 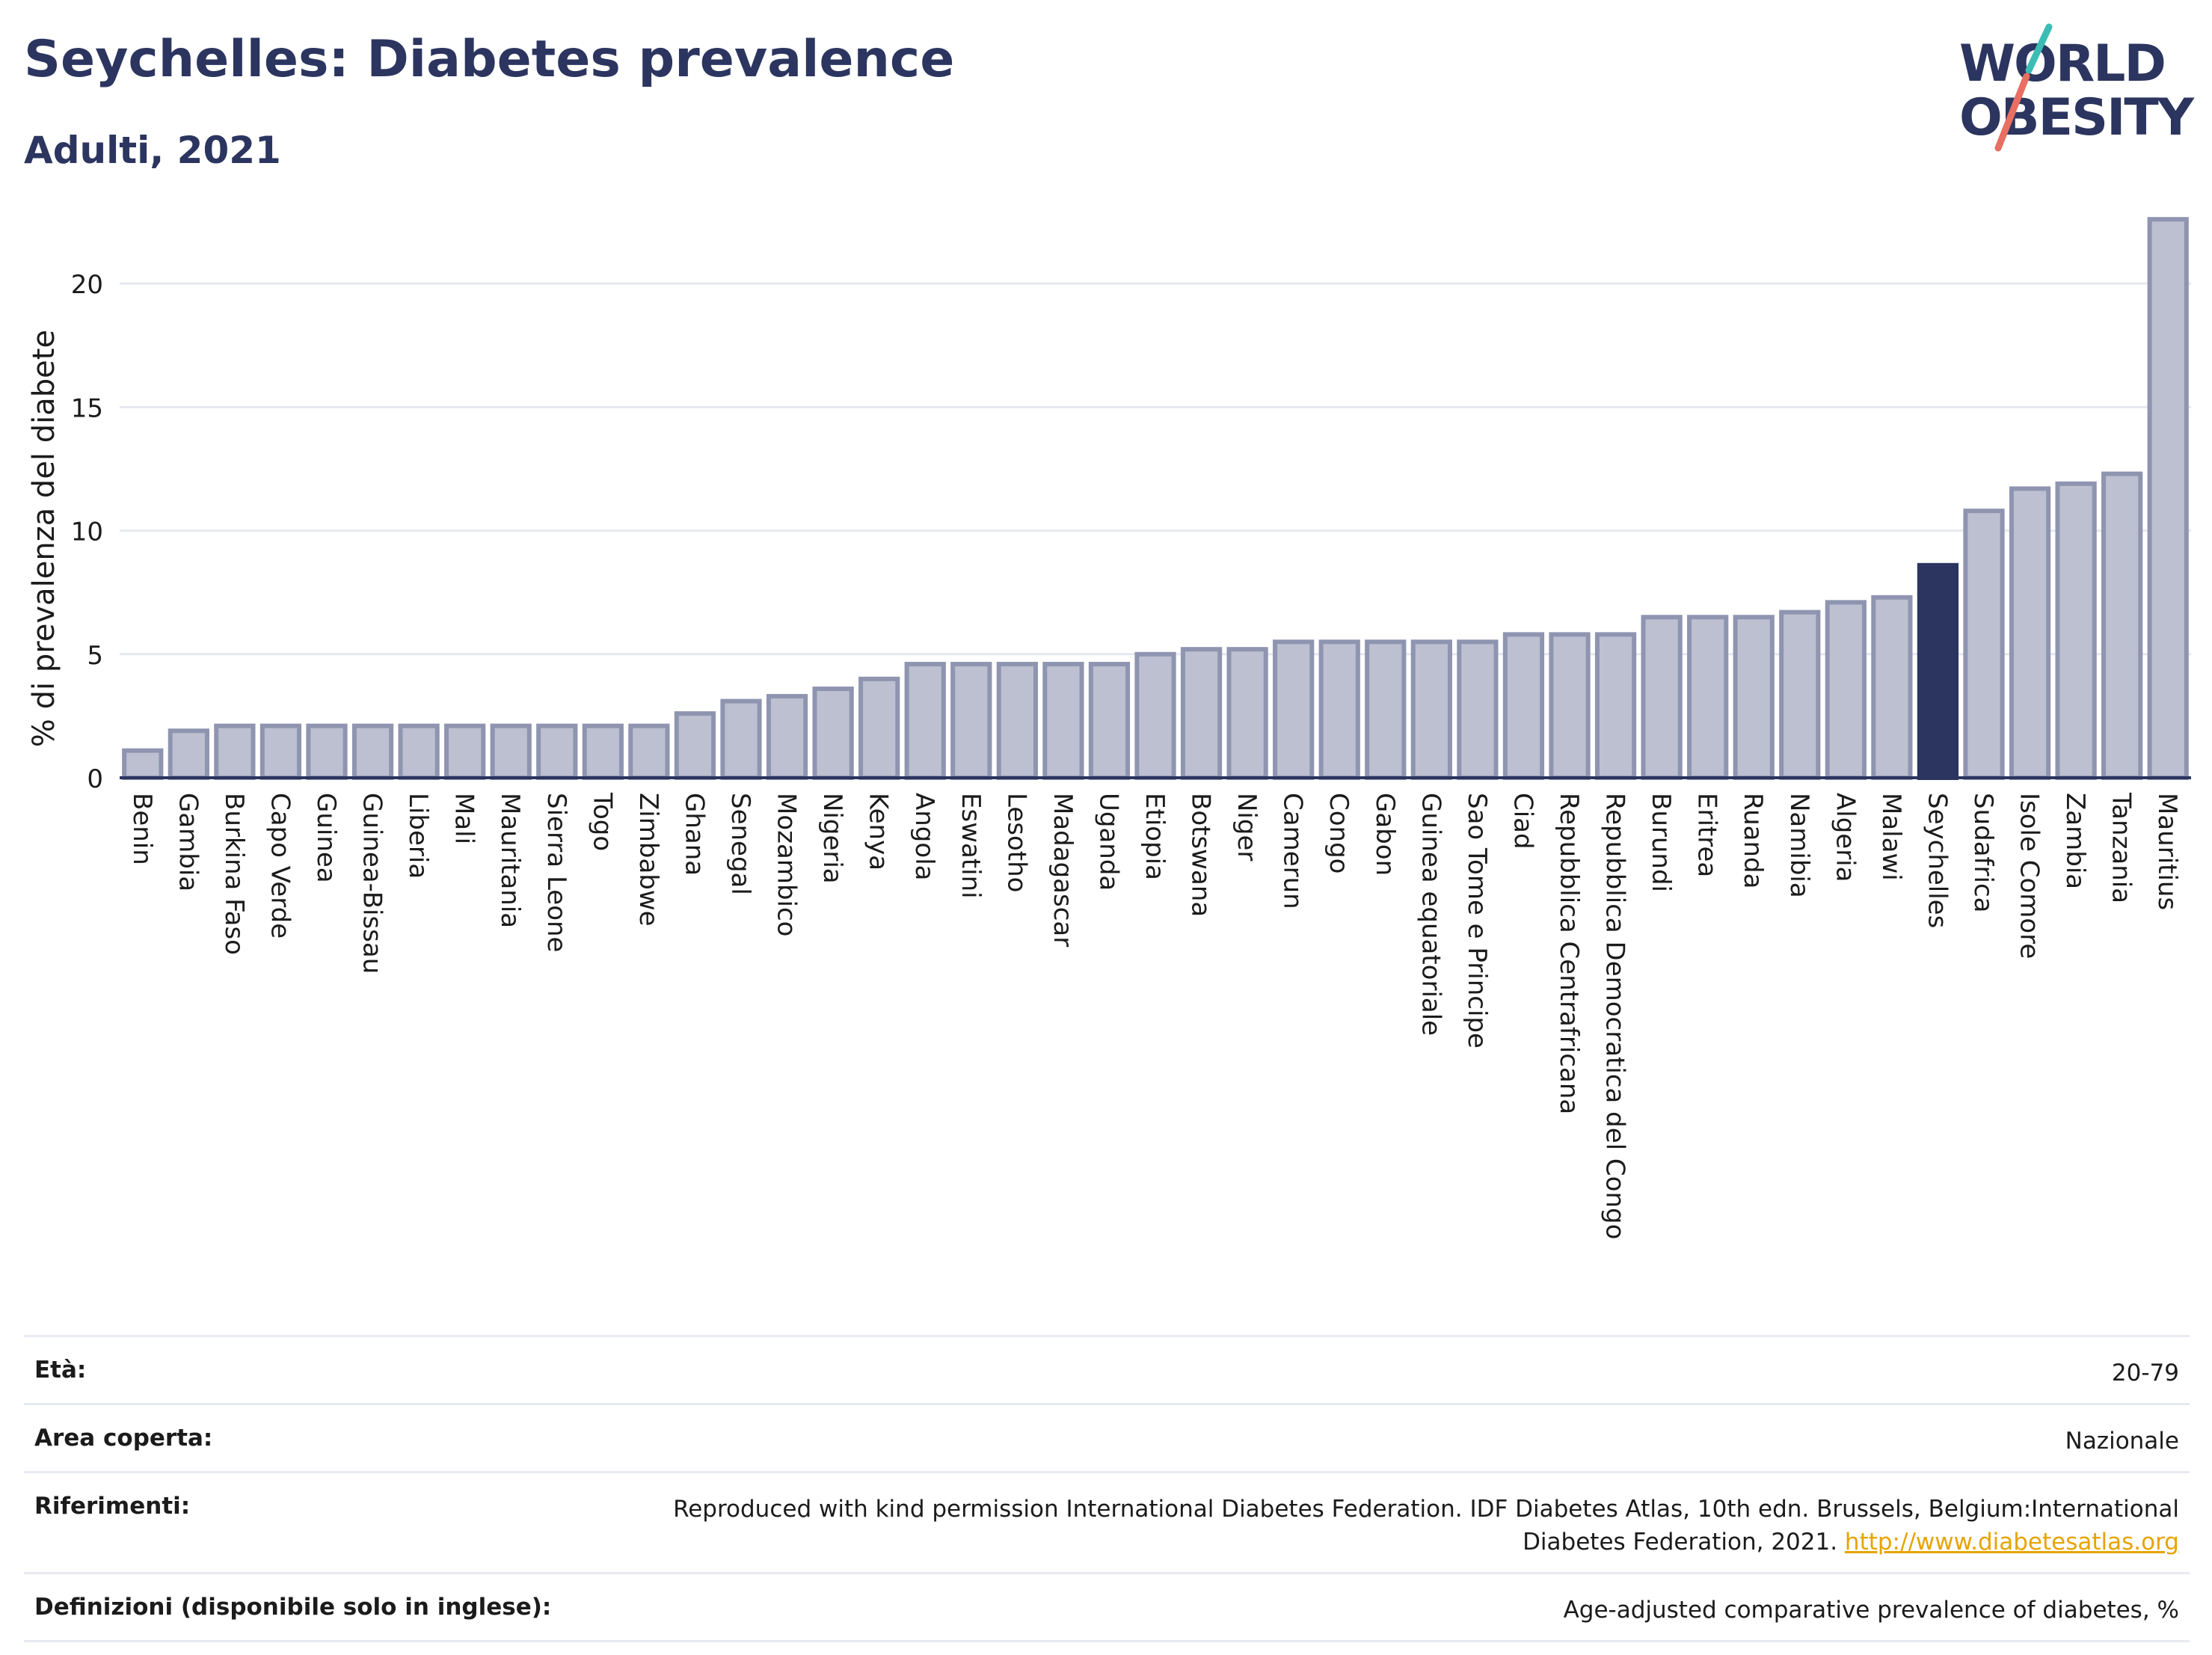 What do you see at coordinates (1845, 837) in the screenshot?
I see `x-tick-label: Algeria` at bounding box center [1845, 837].